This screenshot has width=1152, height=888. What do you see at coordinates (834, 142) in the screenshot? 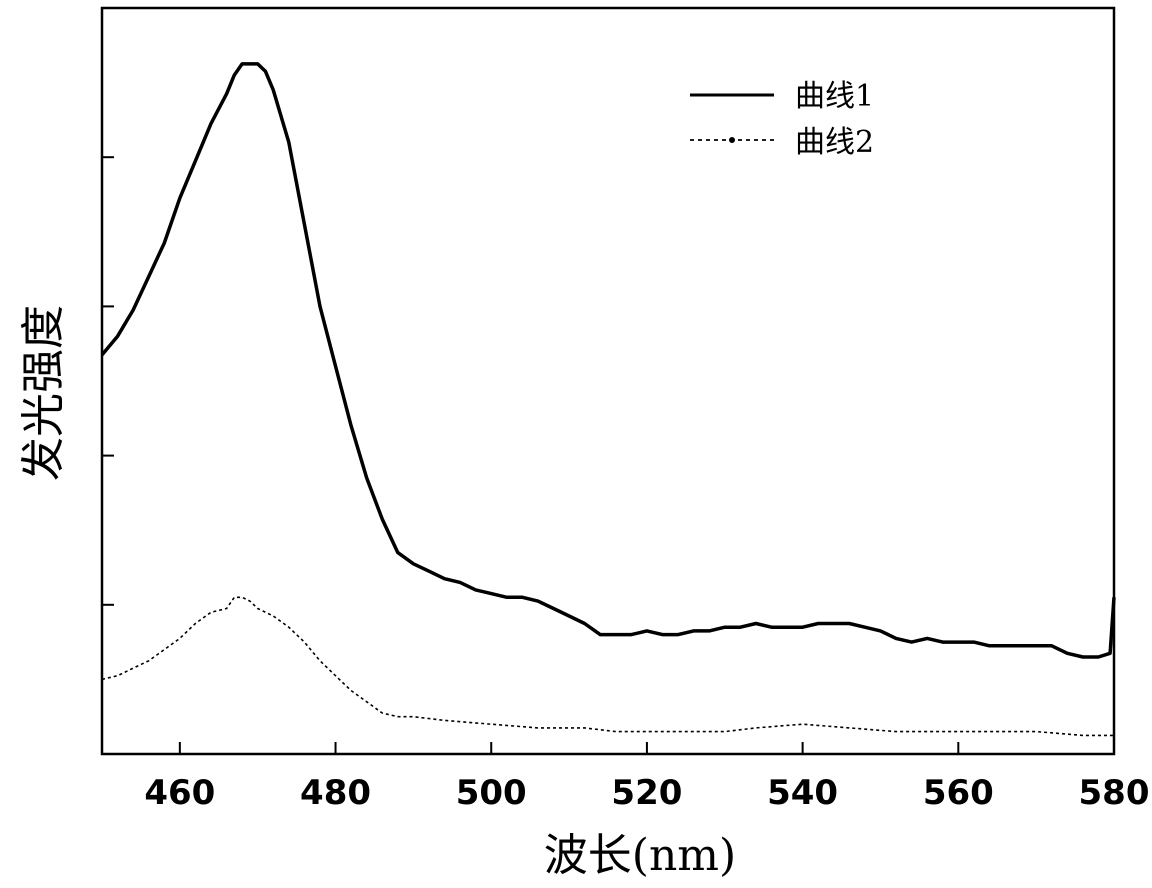
I see `legend-label-curve2: 曲线2` at bounding box center [834, 142].